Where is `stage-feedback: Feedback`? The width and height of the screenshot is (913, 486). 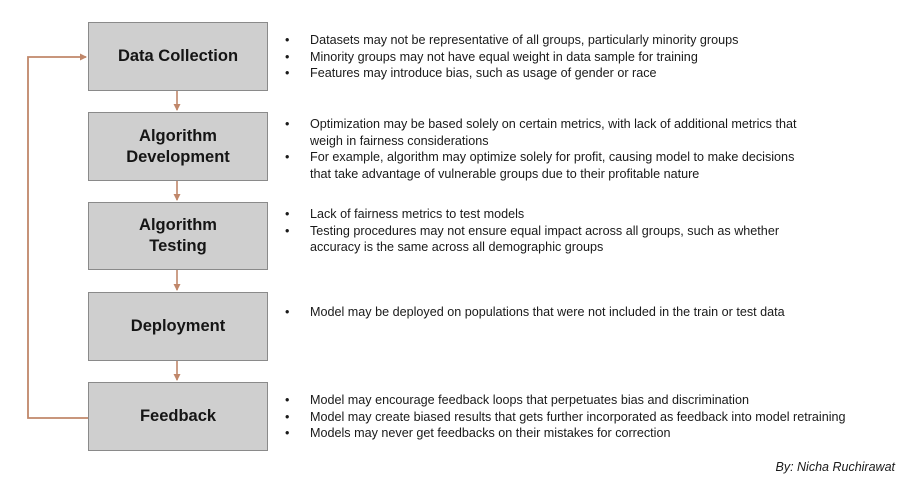 stage-feedback: Feedback is located at coordinates (178, 416).